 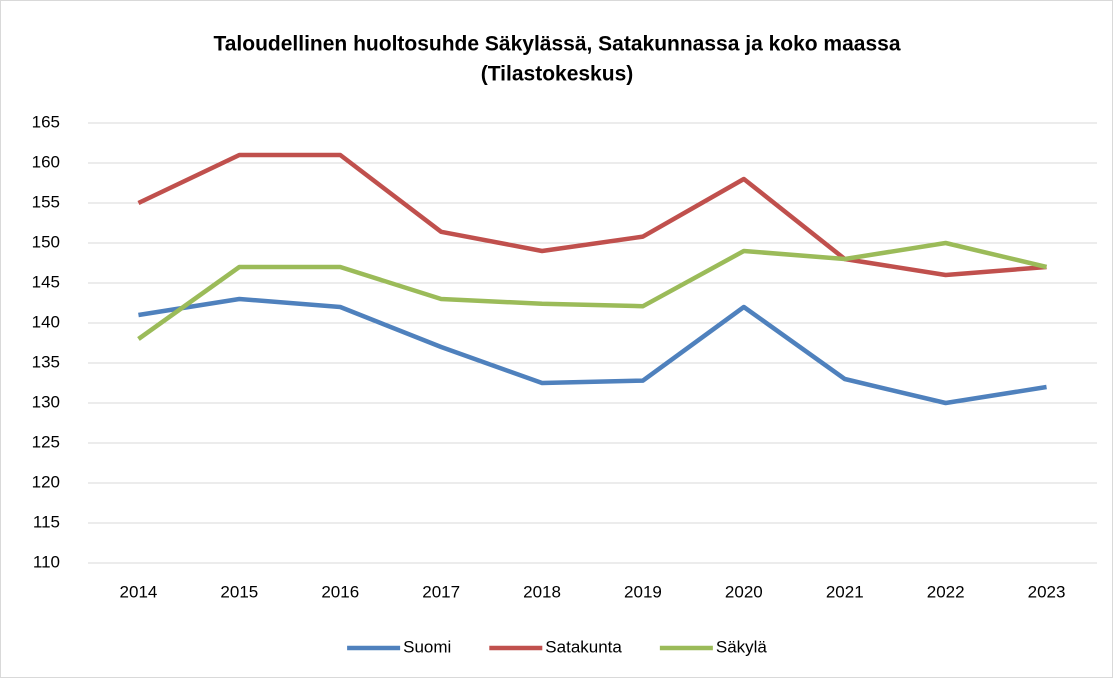 What do you see at coordinates (542, 591) in the screenshot?
I see `x-tick-label: 2018` at bounding box center [542, 591].